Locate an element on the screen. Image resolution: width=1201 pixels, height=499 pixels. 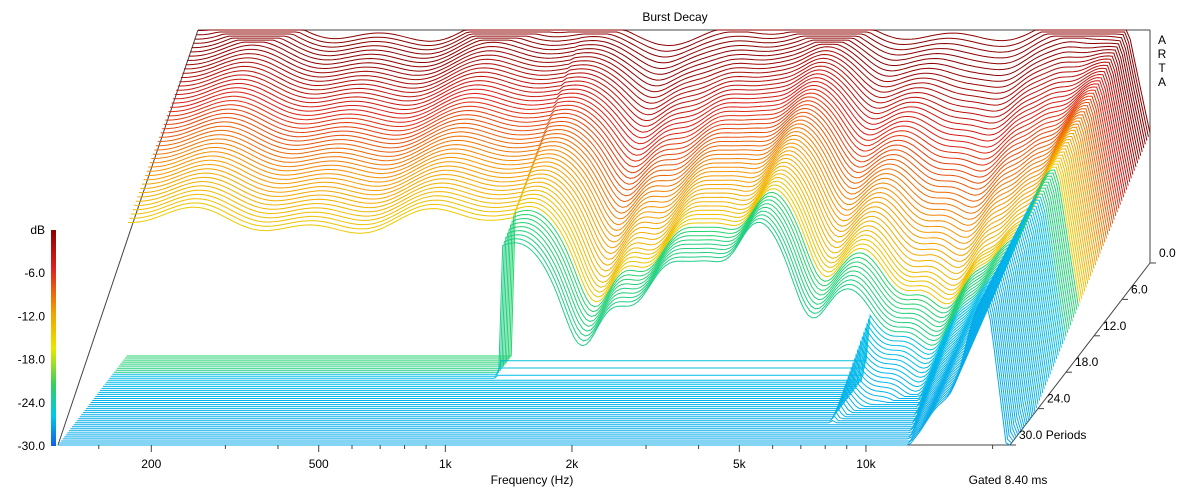
z-tick-label: 18.0 is located at coordinates (1087, 362).